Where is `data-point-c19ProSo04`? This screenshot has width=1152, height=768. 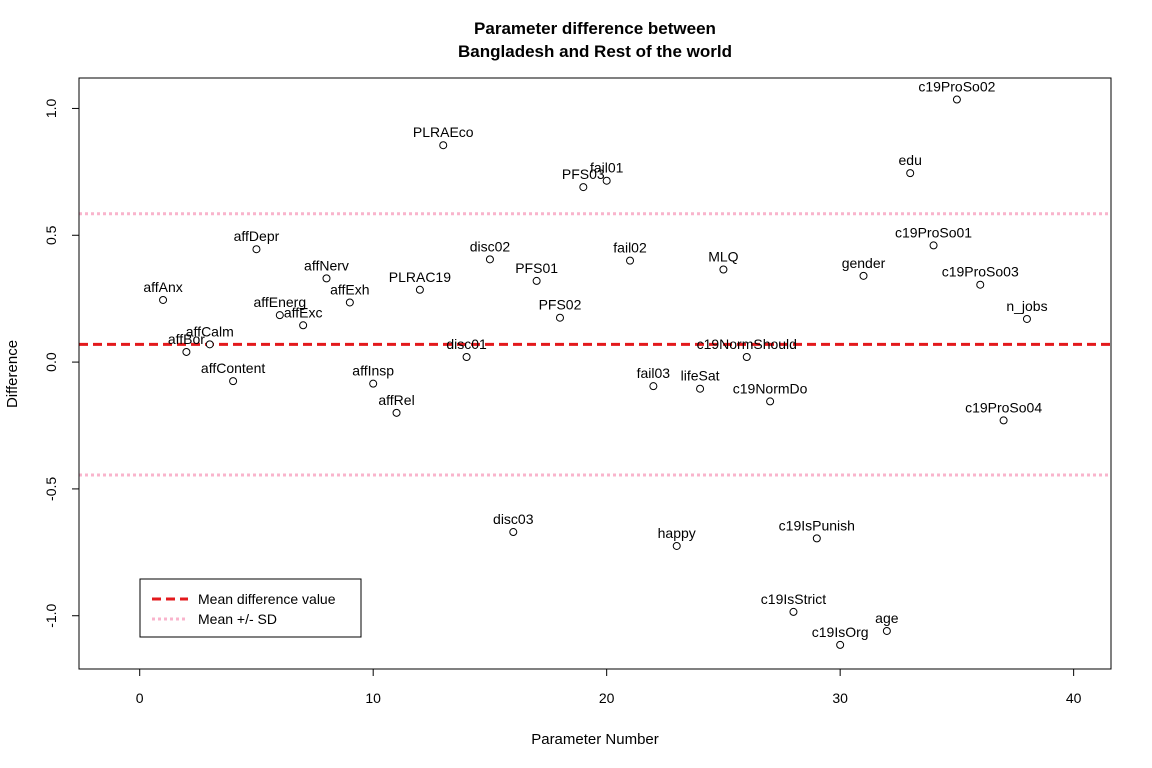
data-point-c19ProSo04 is located at coordinates (1003, 420).